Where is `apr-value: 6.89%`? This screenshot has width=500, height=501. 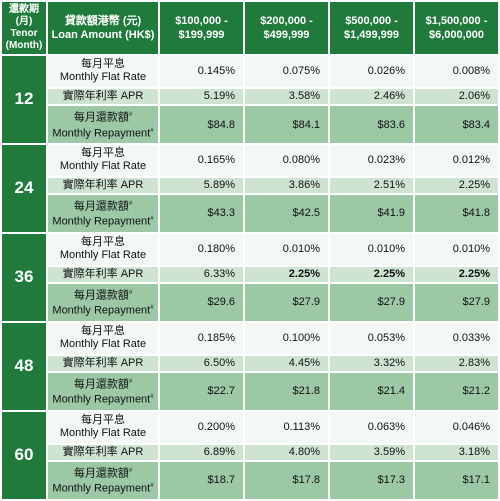 apr-value: 6.89% is located at coordinates (201, 452).